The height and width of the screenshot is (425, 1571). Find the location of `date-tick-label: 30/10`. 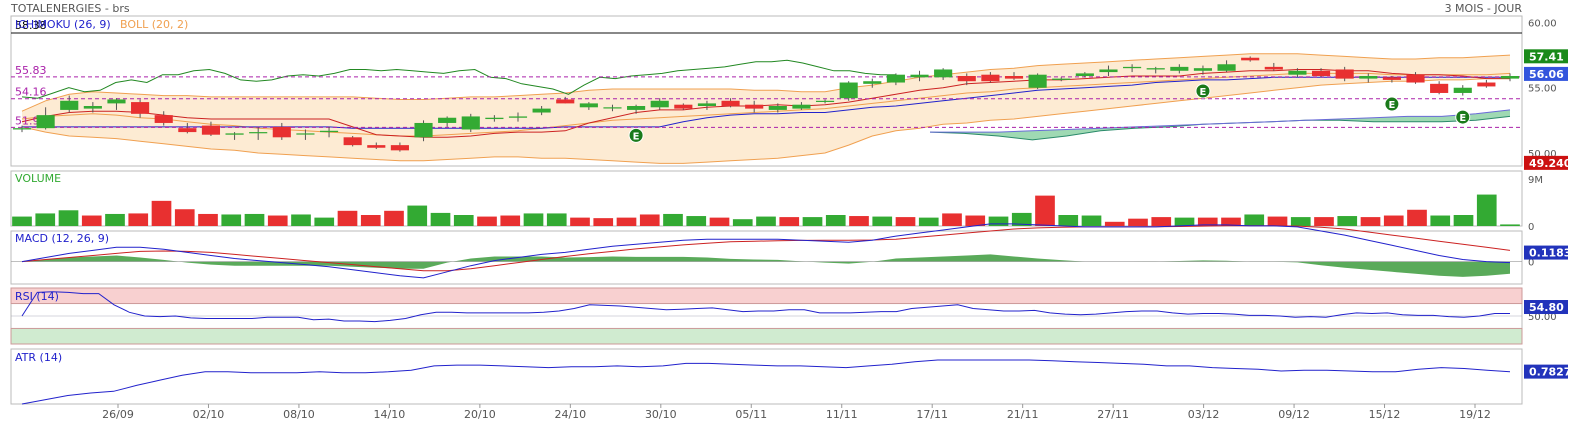

date-tick-label: 30/10 is located at coordinates (661, 414).